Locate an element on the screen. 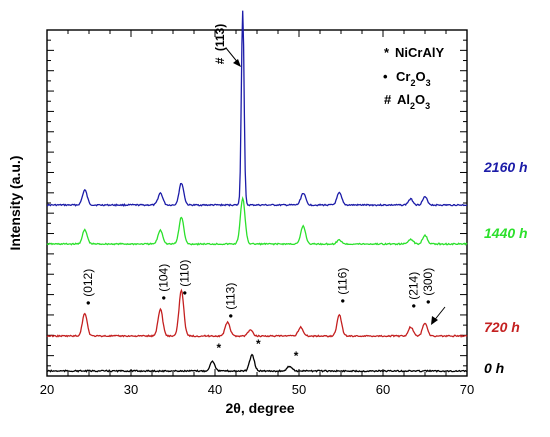 Image resolution: width=550 pixels, height=437 pixels. legend-symbol-asterisk: * is located at coordinates (387, 52).